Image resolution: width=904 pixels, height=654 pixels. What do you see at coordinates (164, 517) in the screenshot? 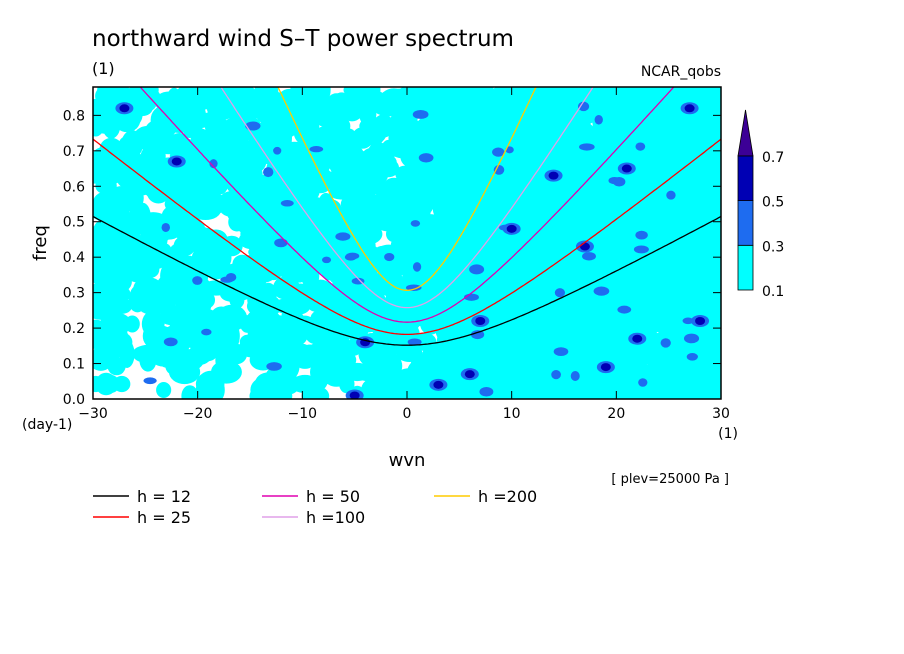
I see `legend-label: h = 25` at bounding box center [164, 517].